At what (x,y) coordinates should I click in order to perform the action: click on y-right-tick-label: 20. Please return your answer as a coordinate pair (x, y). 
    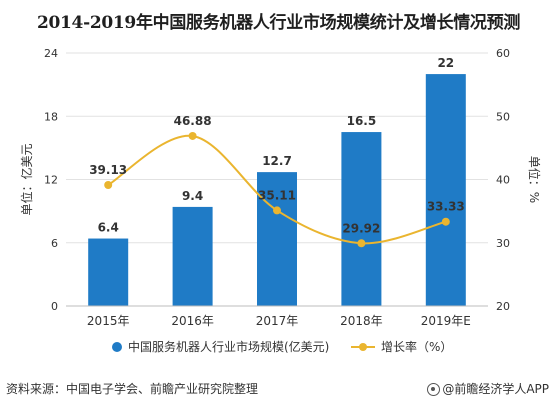
    Looking at the image, I should click on (503, 306).